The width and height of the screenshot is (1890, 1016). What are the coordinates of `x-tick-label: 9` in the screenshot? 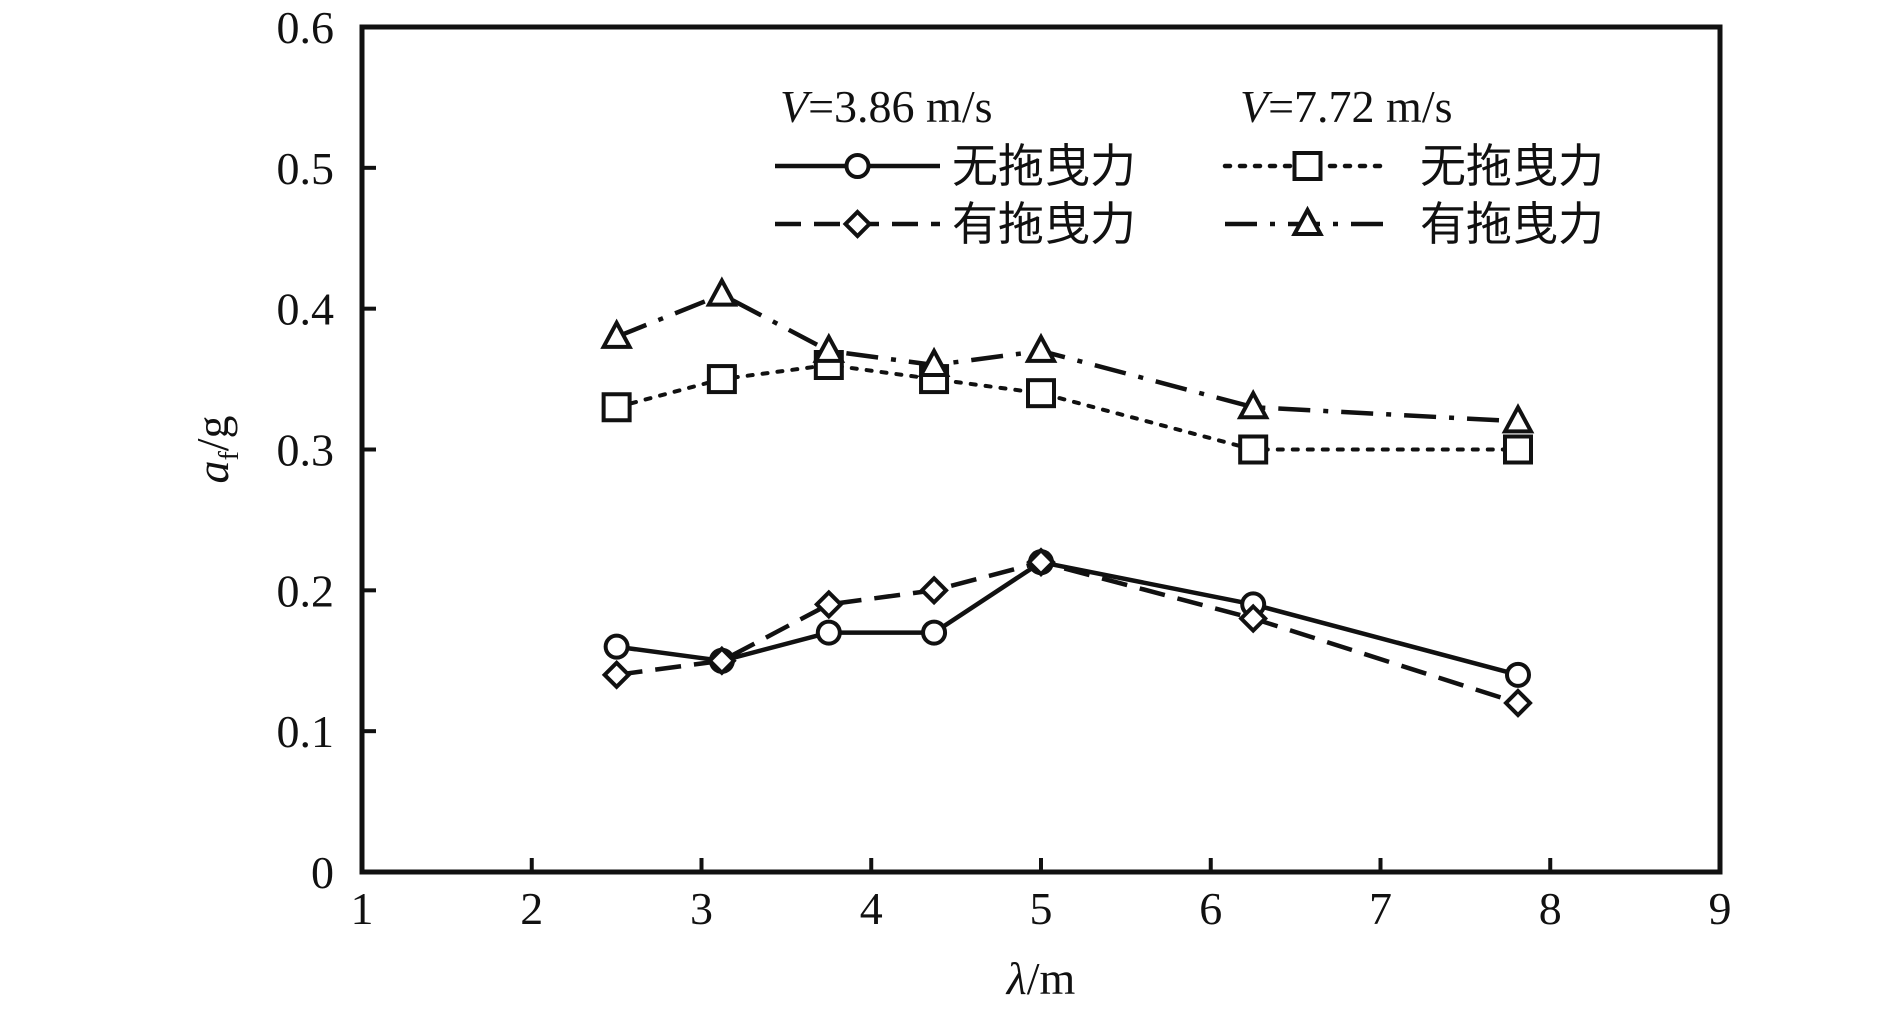 It's located at (1720, 908).